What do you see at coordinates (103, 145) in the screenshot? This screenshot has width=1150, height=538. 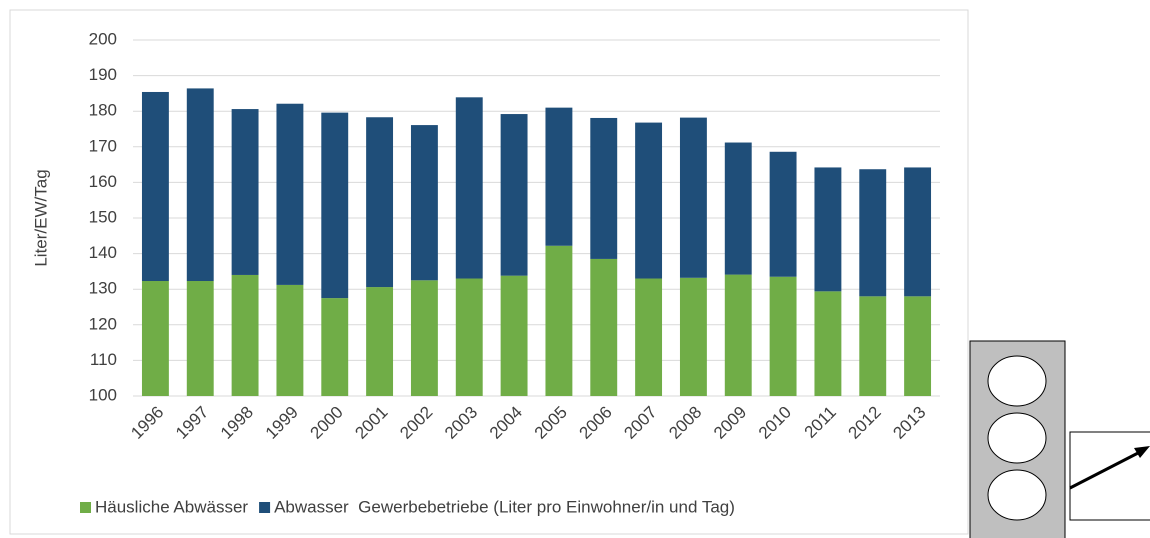 I see `y-tick-label: 170` at bounding box center [103, 145].